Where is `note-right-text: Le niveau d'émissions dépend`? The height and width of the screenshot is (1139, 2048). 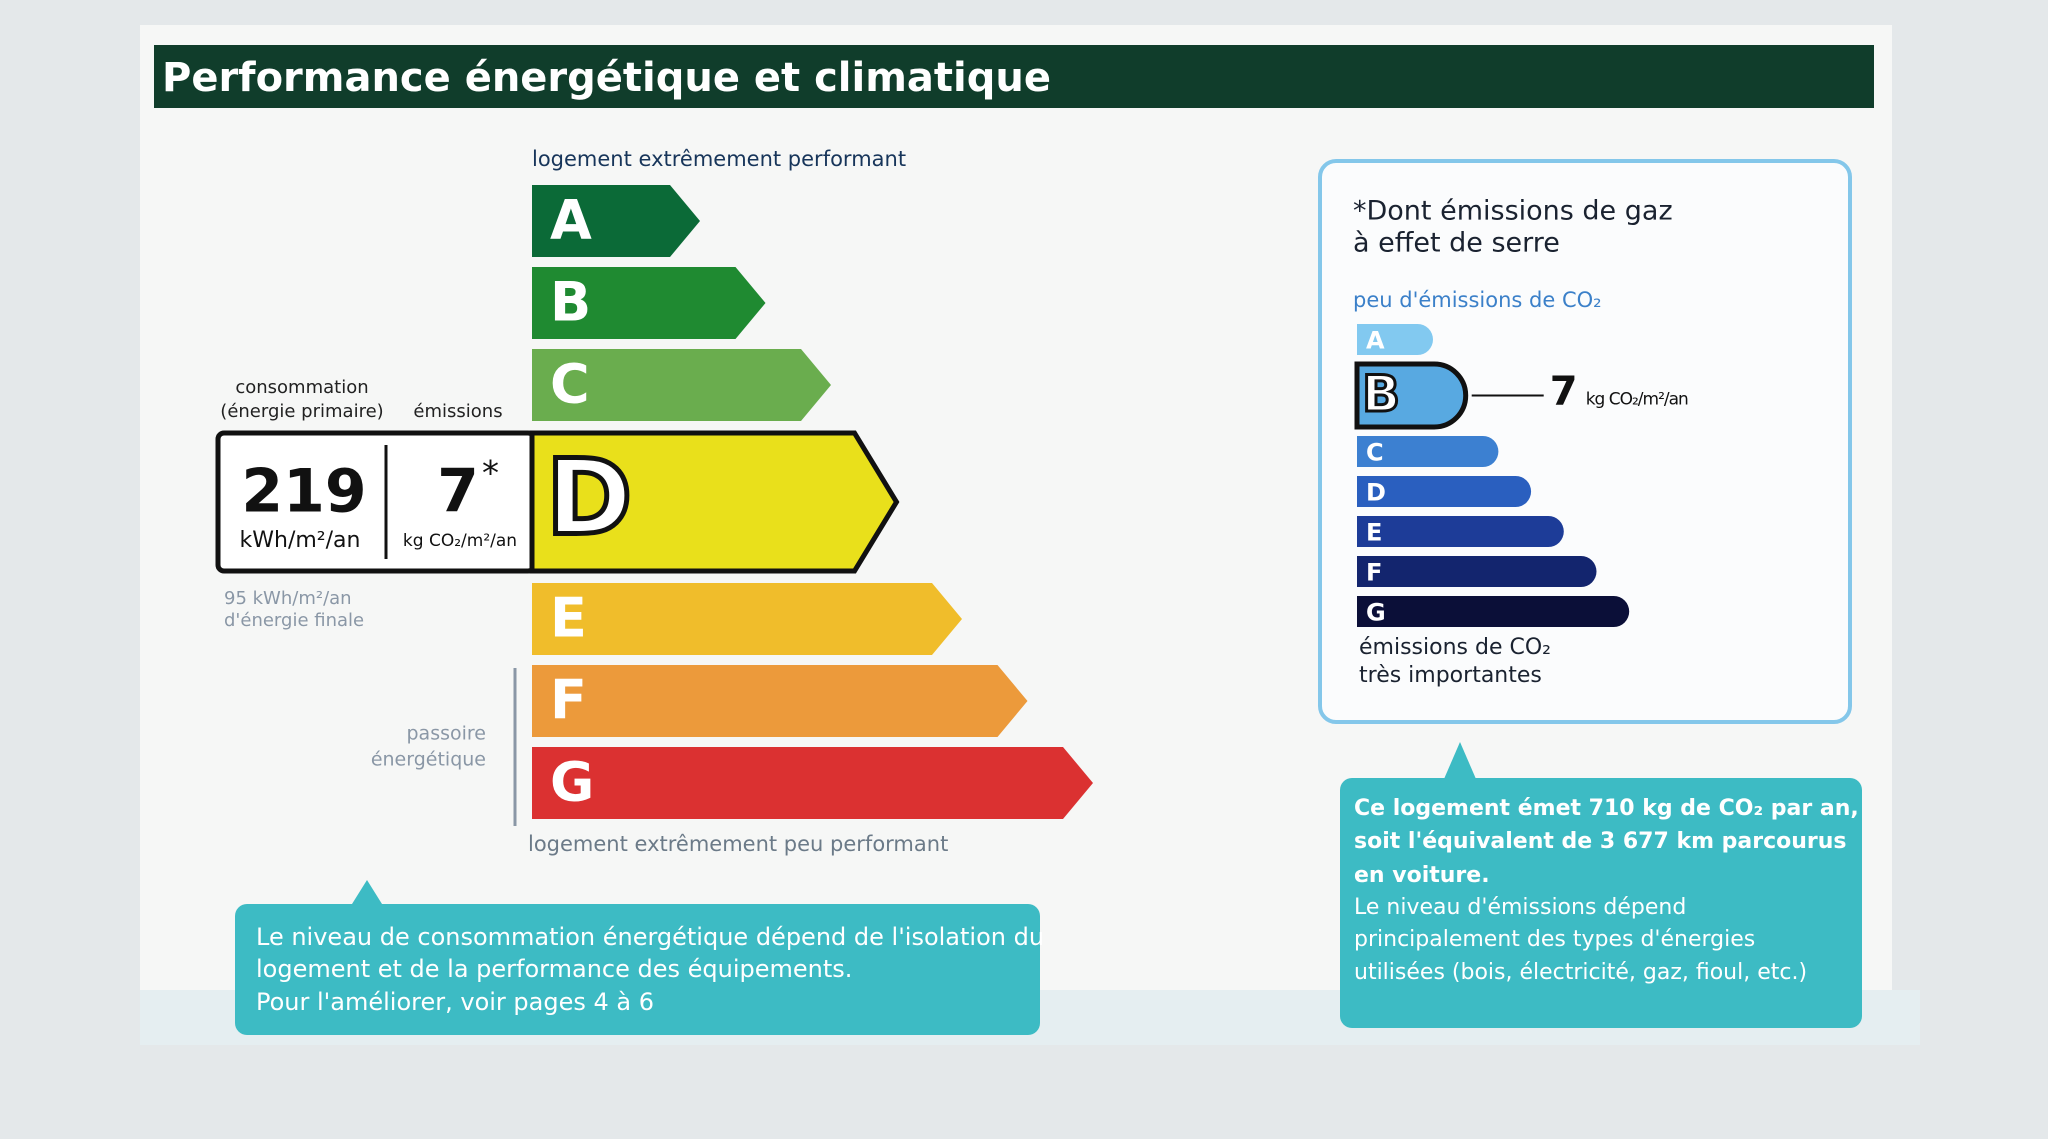 note-right-text: Le niveau d'émissions dépend is located at coordinates (1520, 907).